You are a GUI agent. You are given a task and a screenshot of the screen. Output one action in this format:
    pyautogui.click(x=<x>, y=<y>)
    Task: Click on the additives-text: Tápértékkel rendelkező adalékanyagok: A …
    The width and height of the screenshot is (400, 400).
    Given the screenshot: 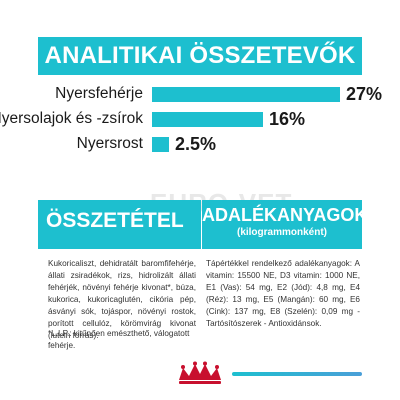 What is the action you would take?
    pyautogui.click(x=283, y=293)
    